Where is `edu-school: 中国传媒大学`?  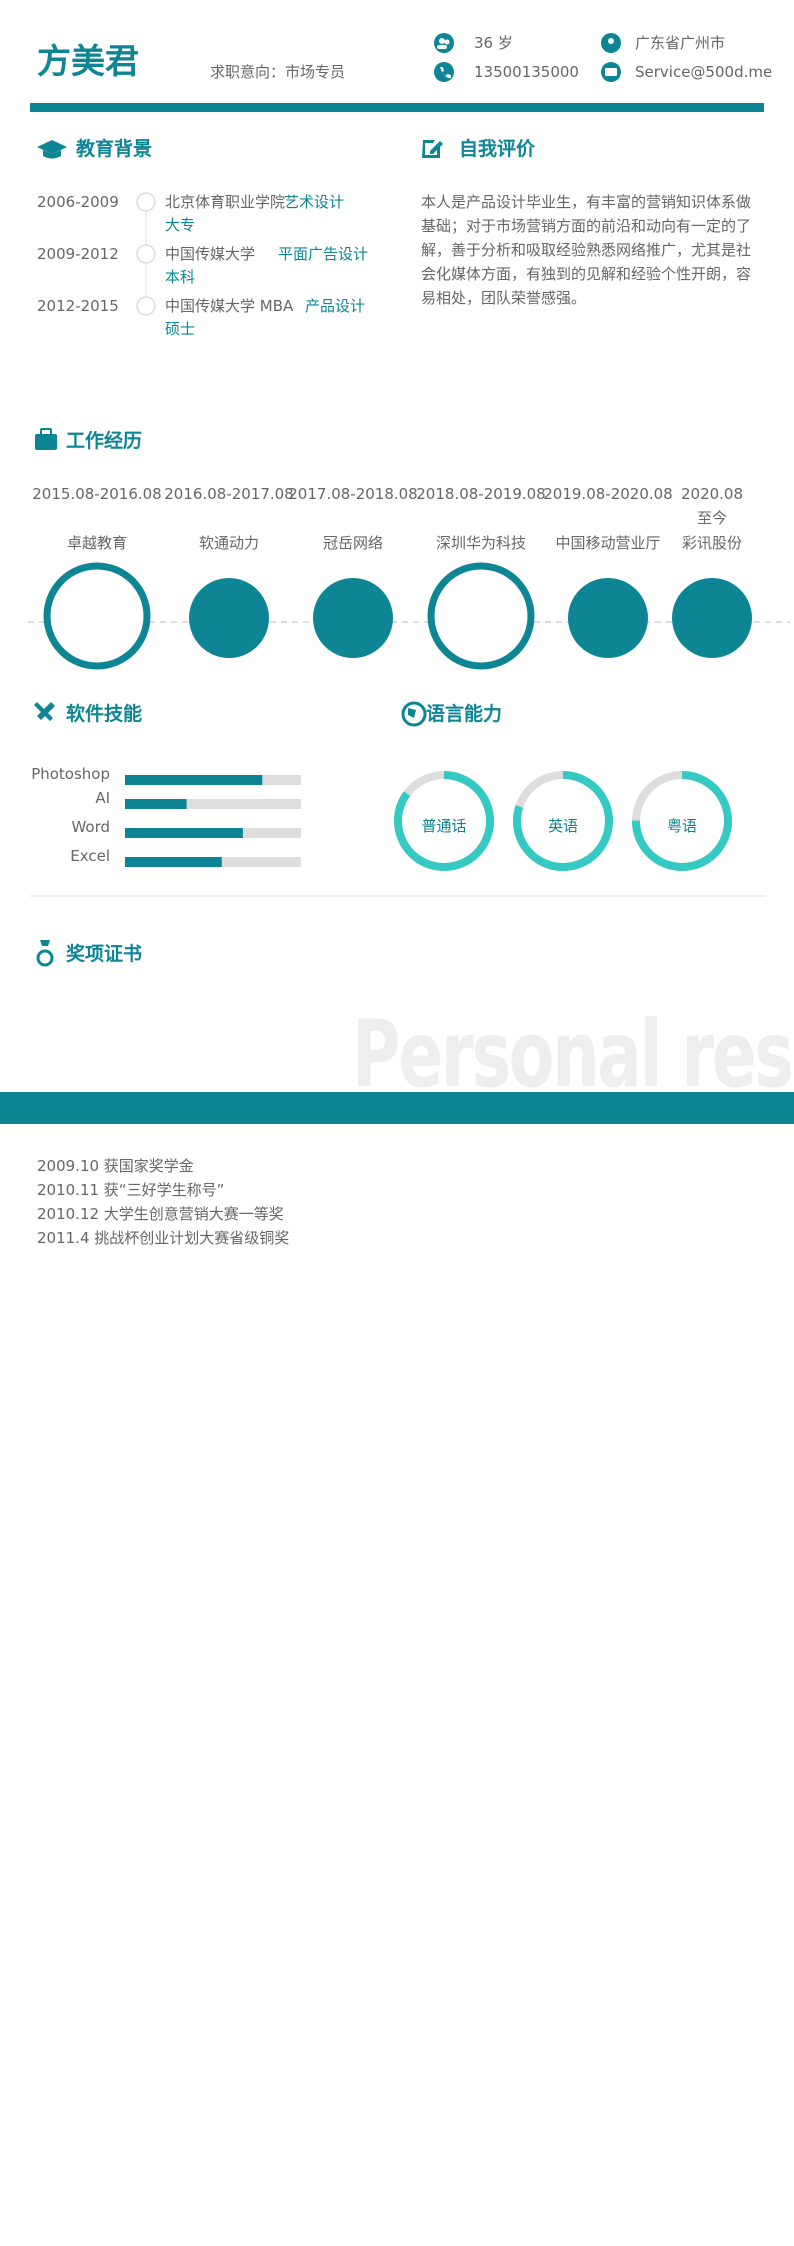
edu-school: 中国传媒大学 is located at coordinates (210, 254).